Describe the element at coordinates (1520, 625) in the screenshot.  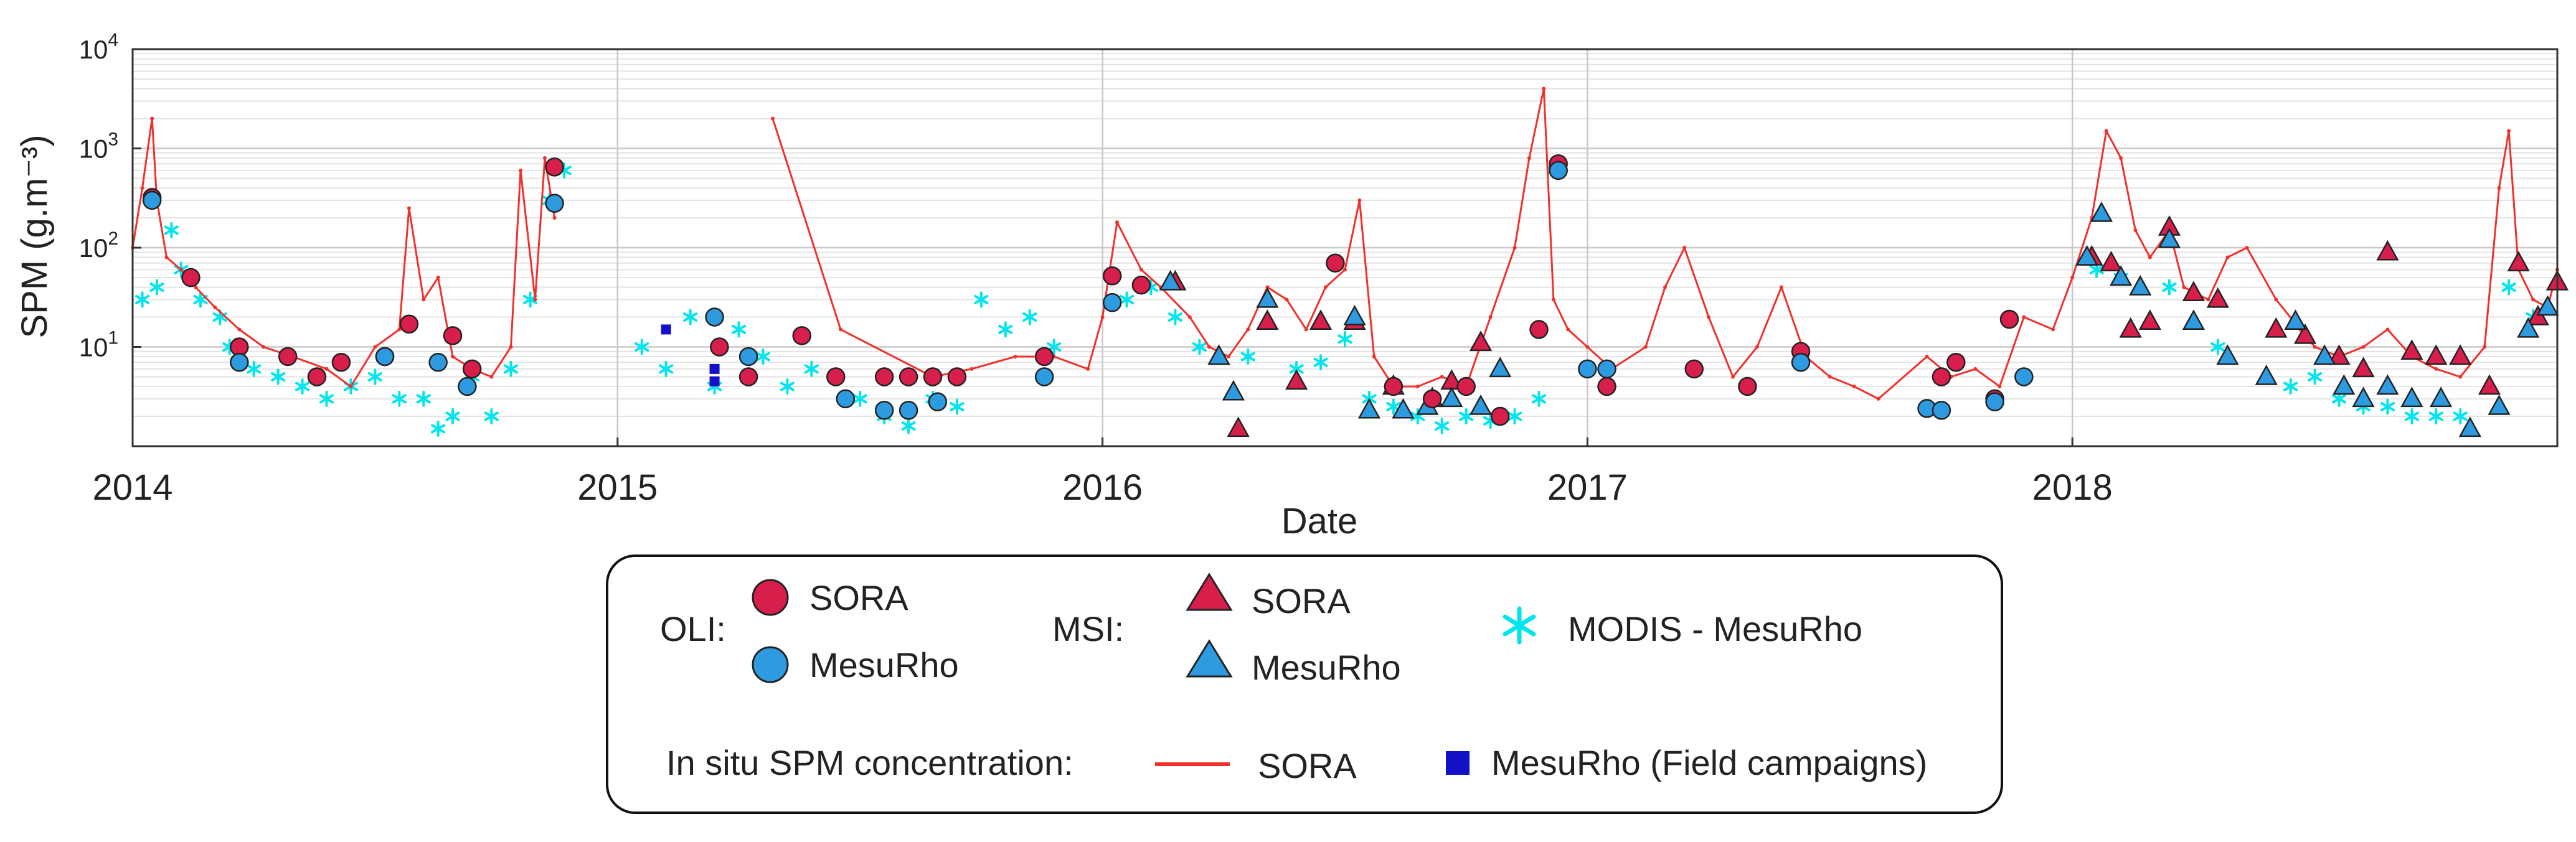
I see `legend-modis-marker` at that location.